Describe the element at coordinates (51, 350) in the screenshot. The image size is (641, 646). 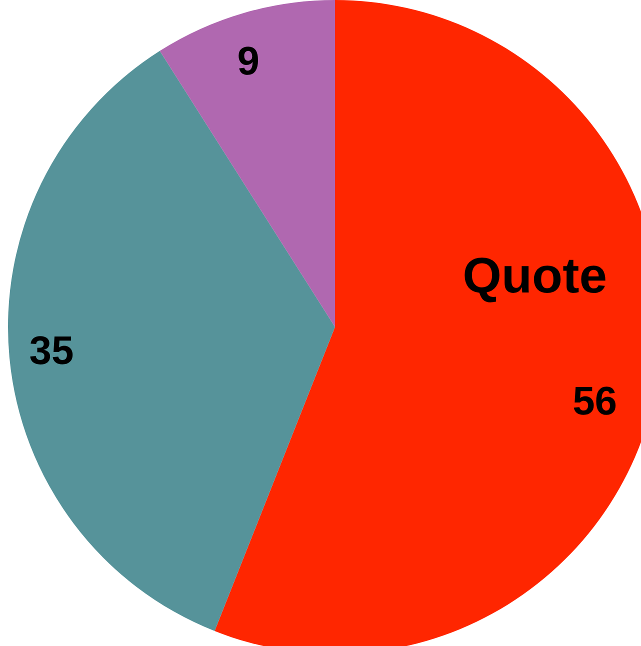
I see `data-label: 35` at that location.